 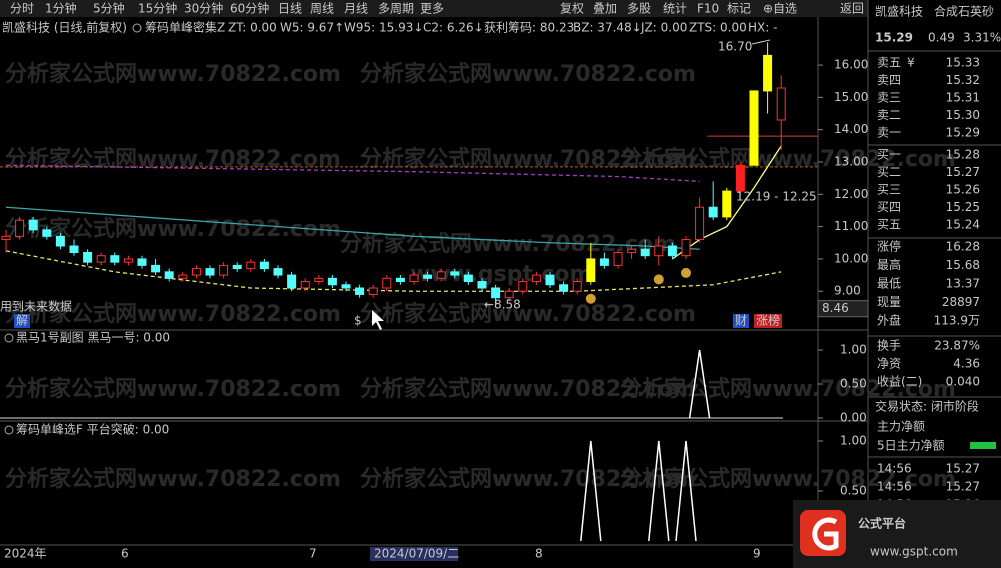 What do you see at coordinates (639, 9) in the screenshot?
I see `toolbar-button: 多股` at bounding box center [639, 9].